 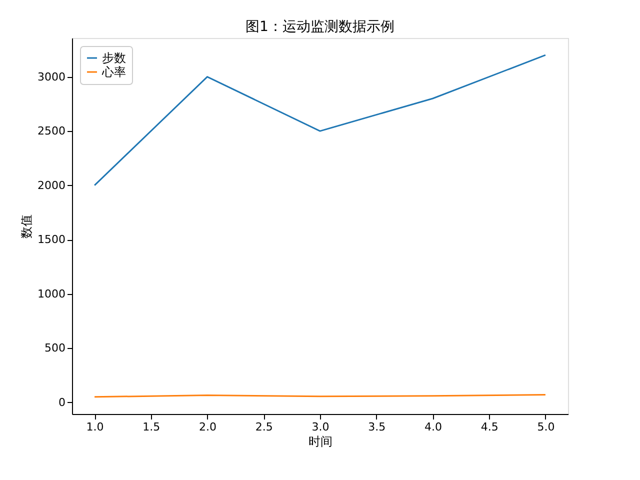 What do you see at coordinates (489, 427) in the screenshot?
I see `x-tick-label: 4.5` at bounding box center [489, 427].